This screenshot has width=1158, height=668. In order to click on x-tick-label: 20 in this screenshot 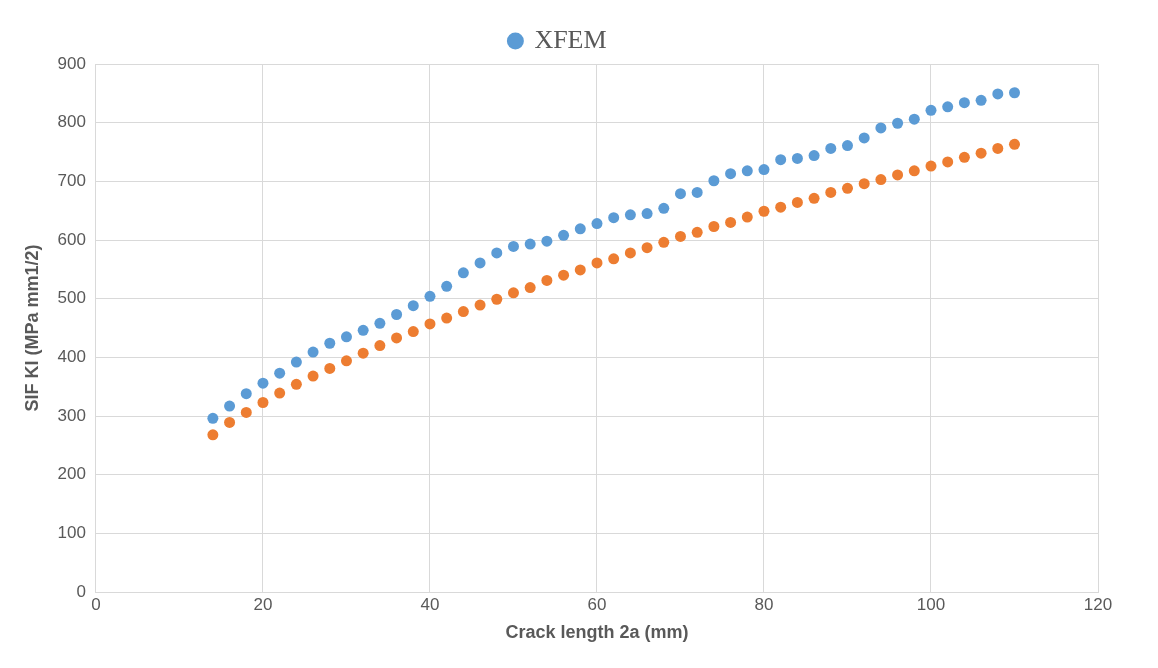, I will do `click(263, 604)`.